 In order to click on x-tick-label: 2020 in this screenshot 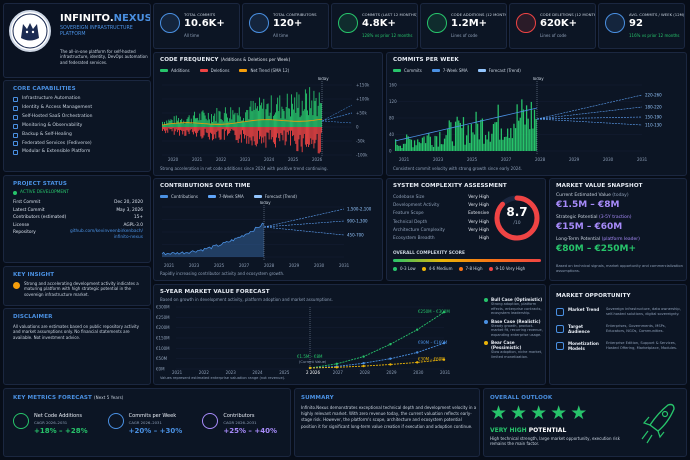, I will do `click(173, 159)`.